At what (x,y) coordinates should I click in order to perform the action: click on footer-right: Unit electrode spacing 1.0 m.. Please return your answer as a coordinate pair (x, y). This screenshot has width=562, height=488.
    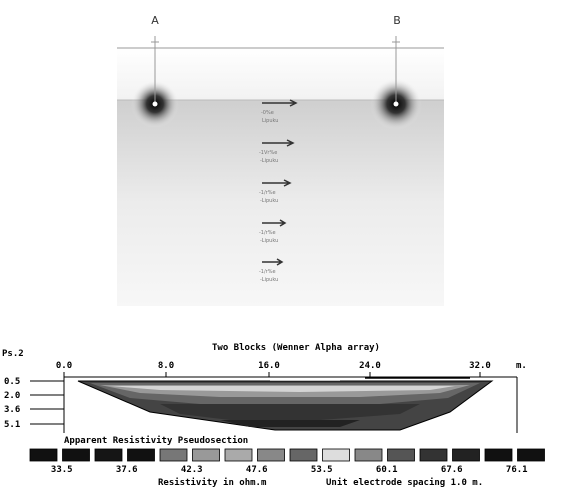
    Looking at the image, I should click on (404, 482).